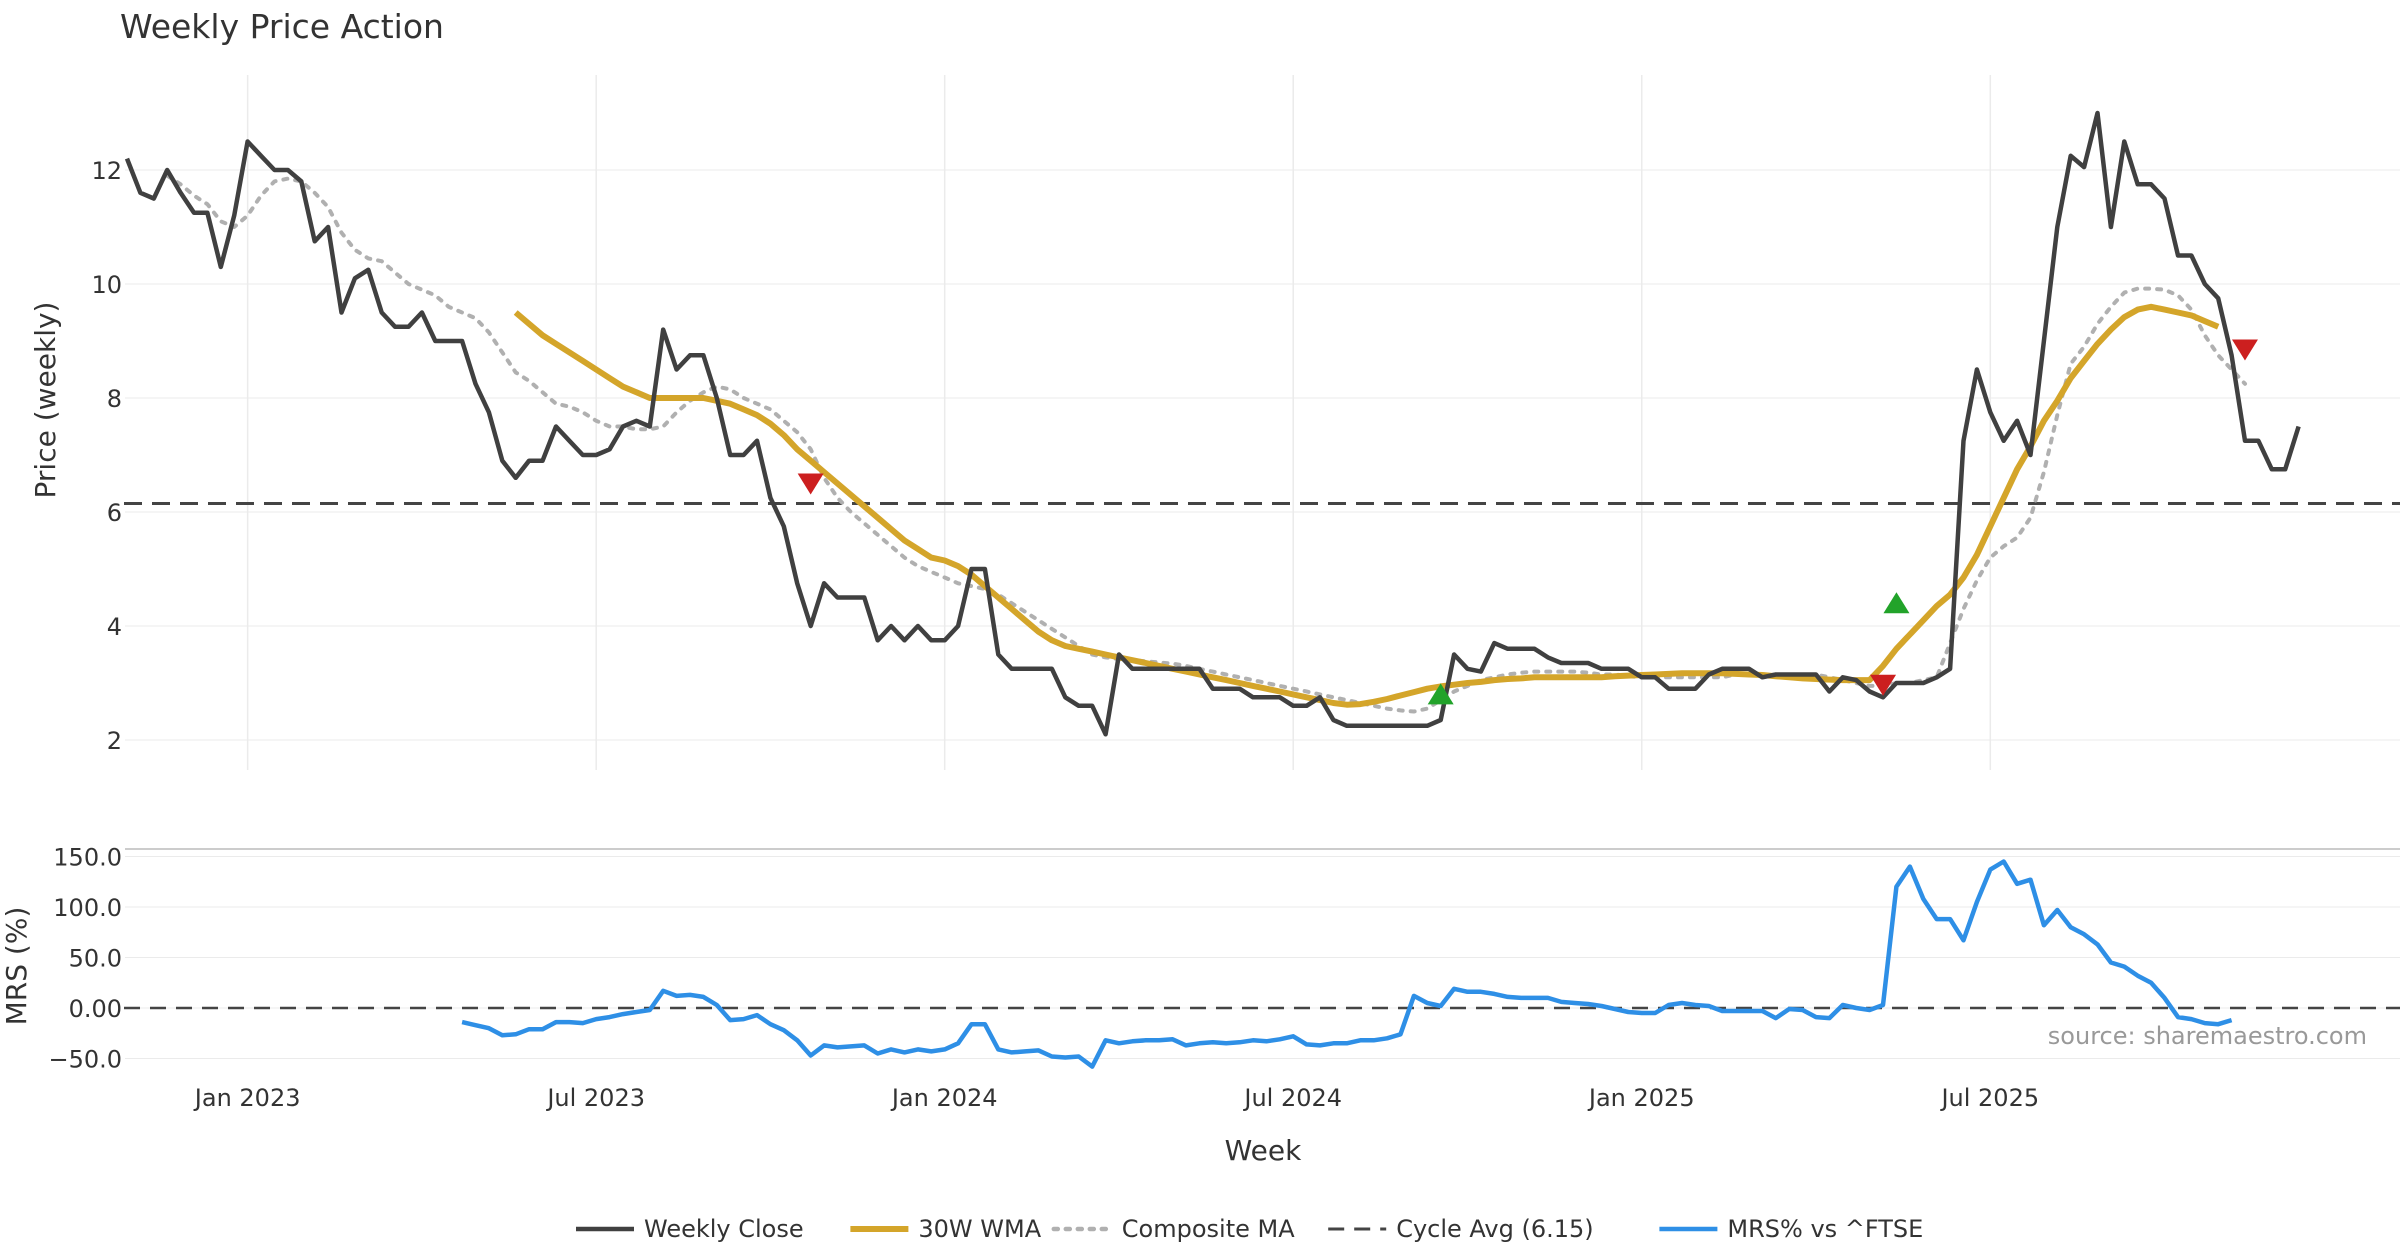 The height and width of the screenshot is (1260, 2400). Describe the element at coordinates (114, 627) in the screenshot. I see `price-y-tick: 4` at that location.